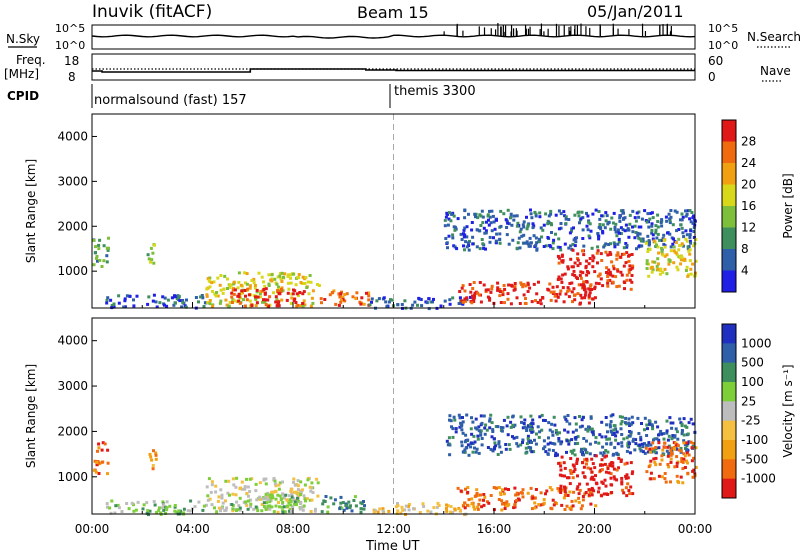 Image resolution: width=800 pixels, height=554 pixels. Describe the element at coordinates (393, 12) in the screenshot. I see `beam-title: Beam 15` at that location.